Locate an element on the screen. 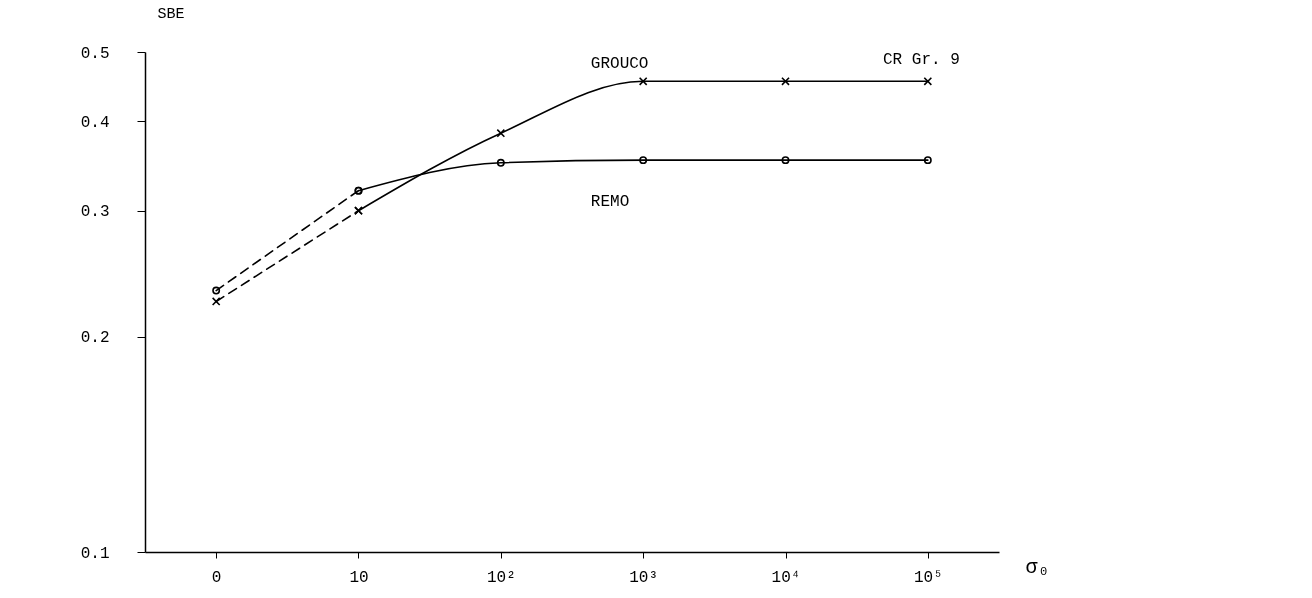 The image size is (1312, 598). y-tick-label: 0.1 is located at coordinates (95, 553).